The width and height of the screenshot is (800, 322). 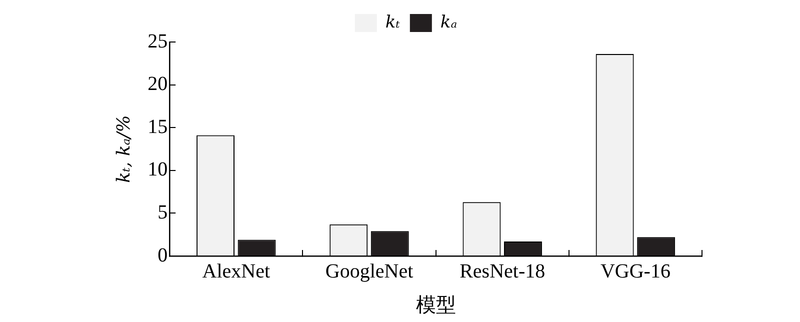 What do you see at coordinates (236, 271) in the screenshot?
I see `x-tick-label: AlexNet` at bounding box center [236, 271].